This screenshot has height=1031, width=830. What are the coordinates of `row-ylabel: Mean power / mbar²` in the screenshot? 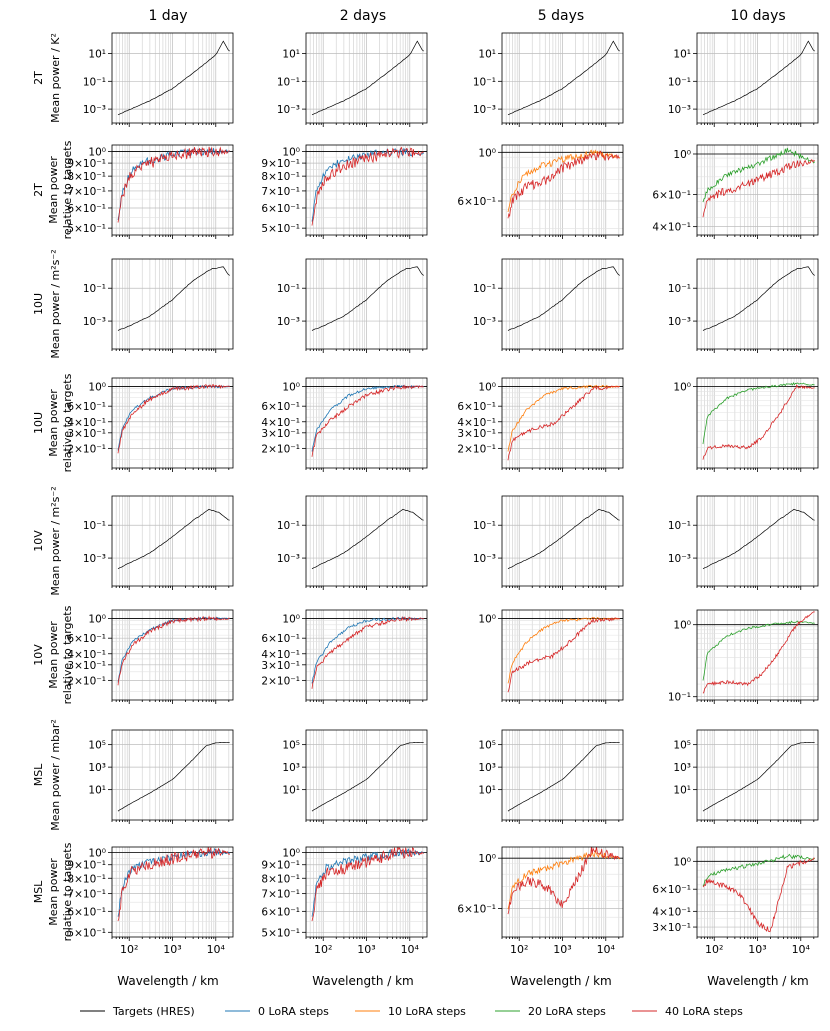 It's located at (55, 775).